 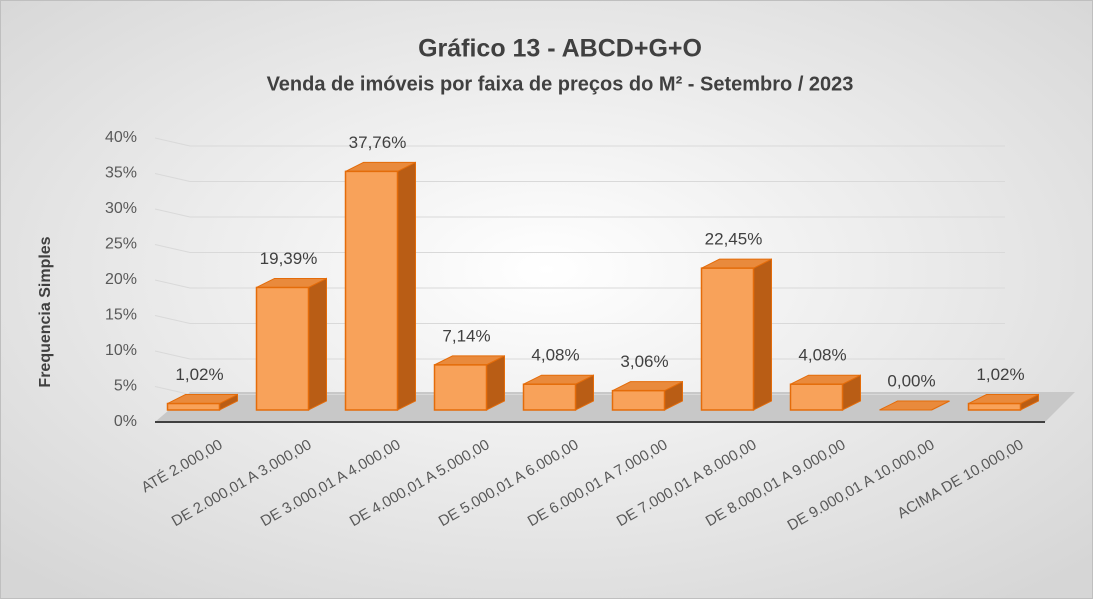 I want to click on data-label: 22,45%, so click(x=734, y=239).